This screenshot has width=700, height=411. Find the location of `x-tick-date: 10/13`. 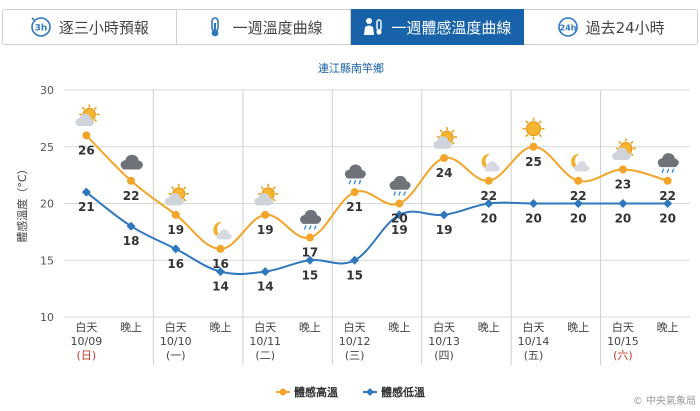

x-tick-date: 10/13 is located at coordinates (444, 341).